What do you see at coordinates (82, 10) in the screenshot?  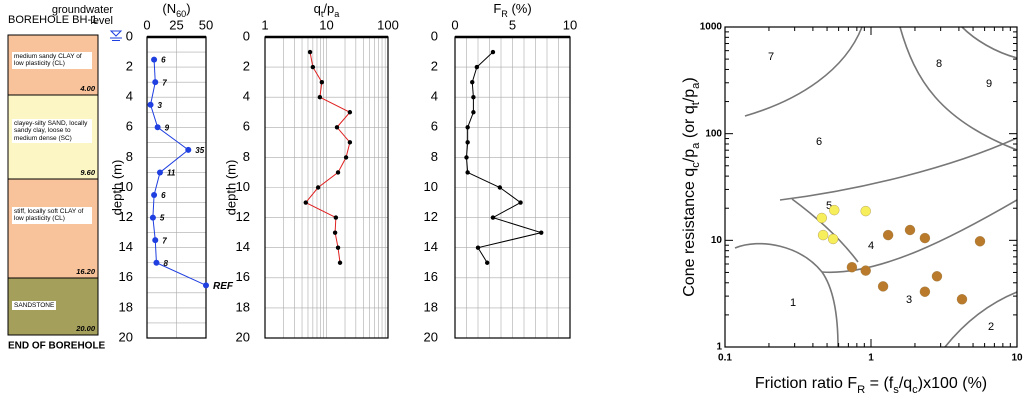 I see `annotation: groundwater` at bounding box center [82, 10].